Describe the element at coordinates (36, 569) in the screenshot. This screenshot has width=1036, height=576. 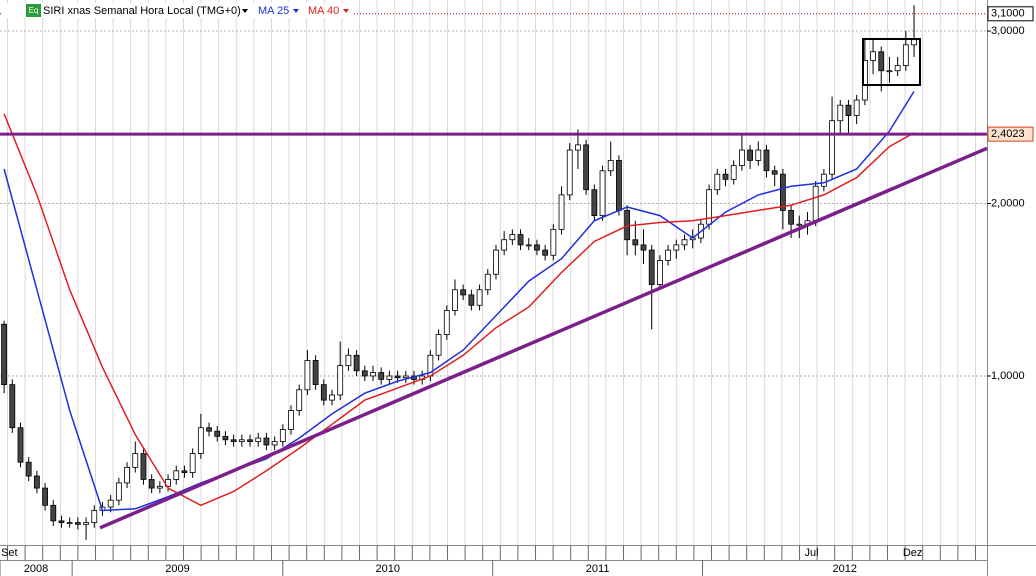
I see `year-label: 2008` at that location.